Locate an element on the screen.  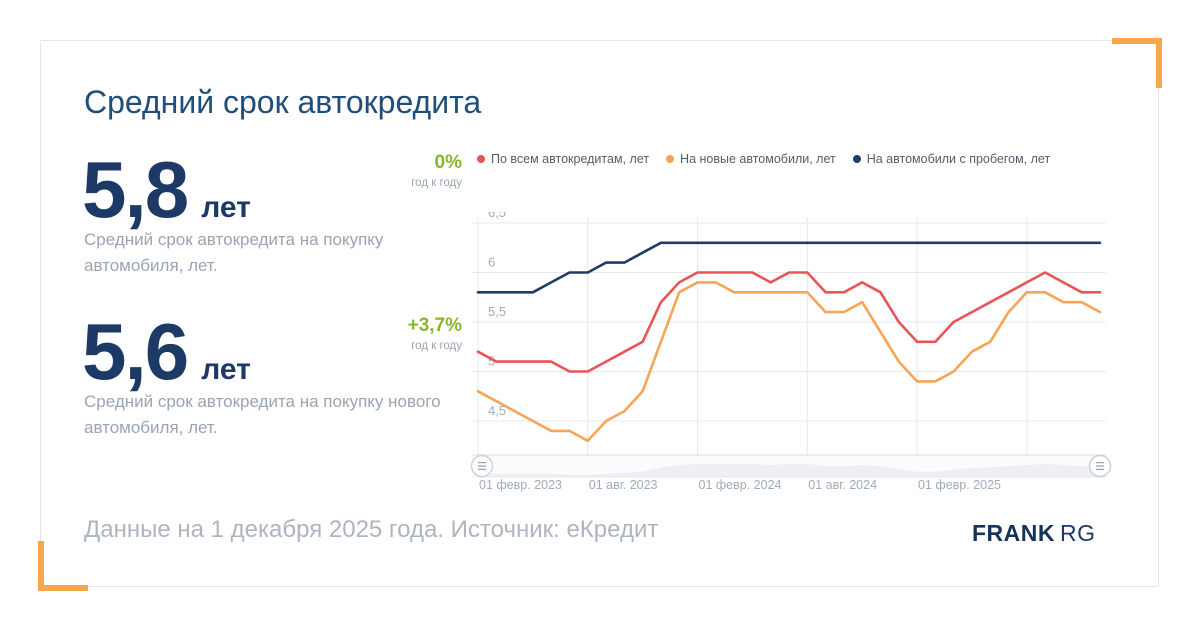
stat-new-cars-value: 5,6 лет is located at coordinates (166, 352).